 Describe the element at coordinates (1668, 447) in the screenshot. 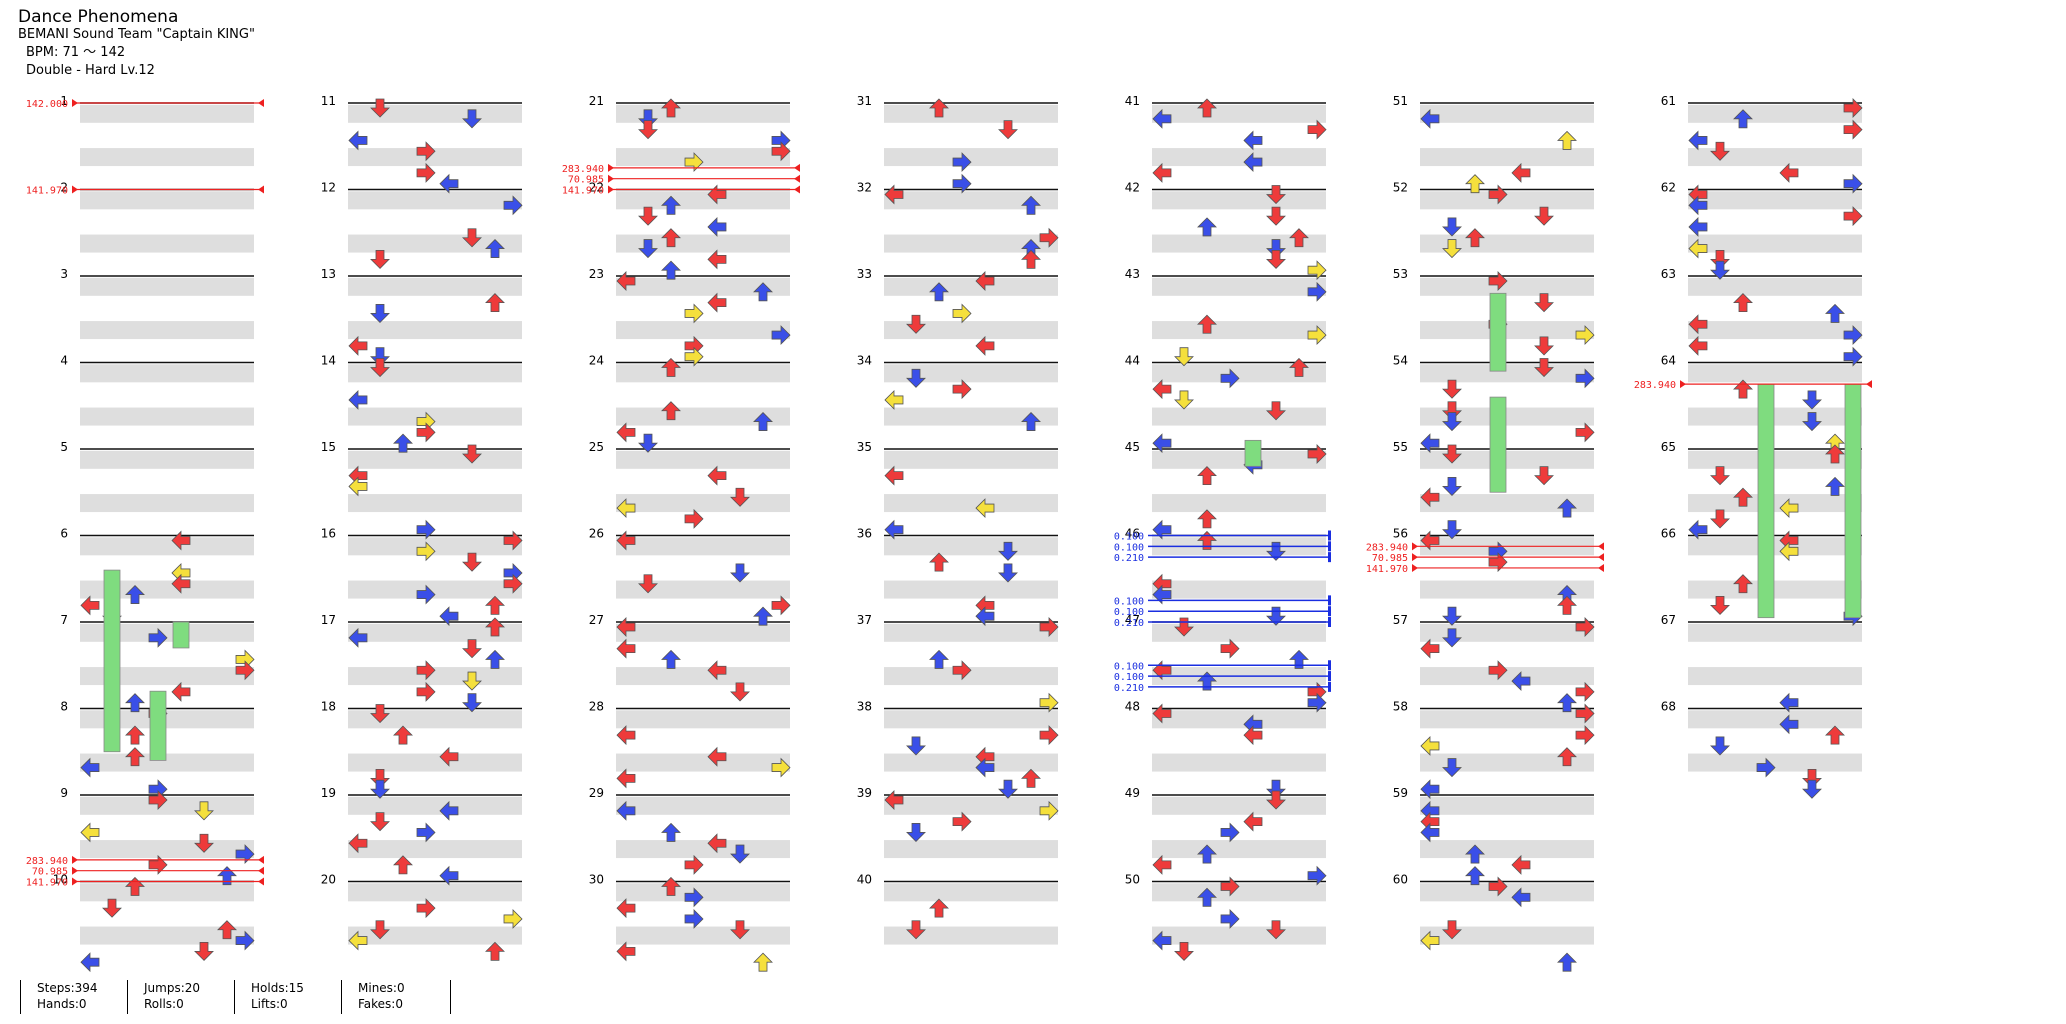

I see `measure-number: 65` at that location.